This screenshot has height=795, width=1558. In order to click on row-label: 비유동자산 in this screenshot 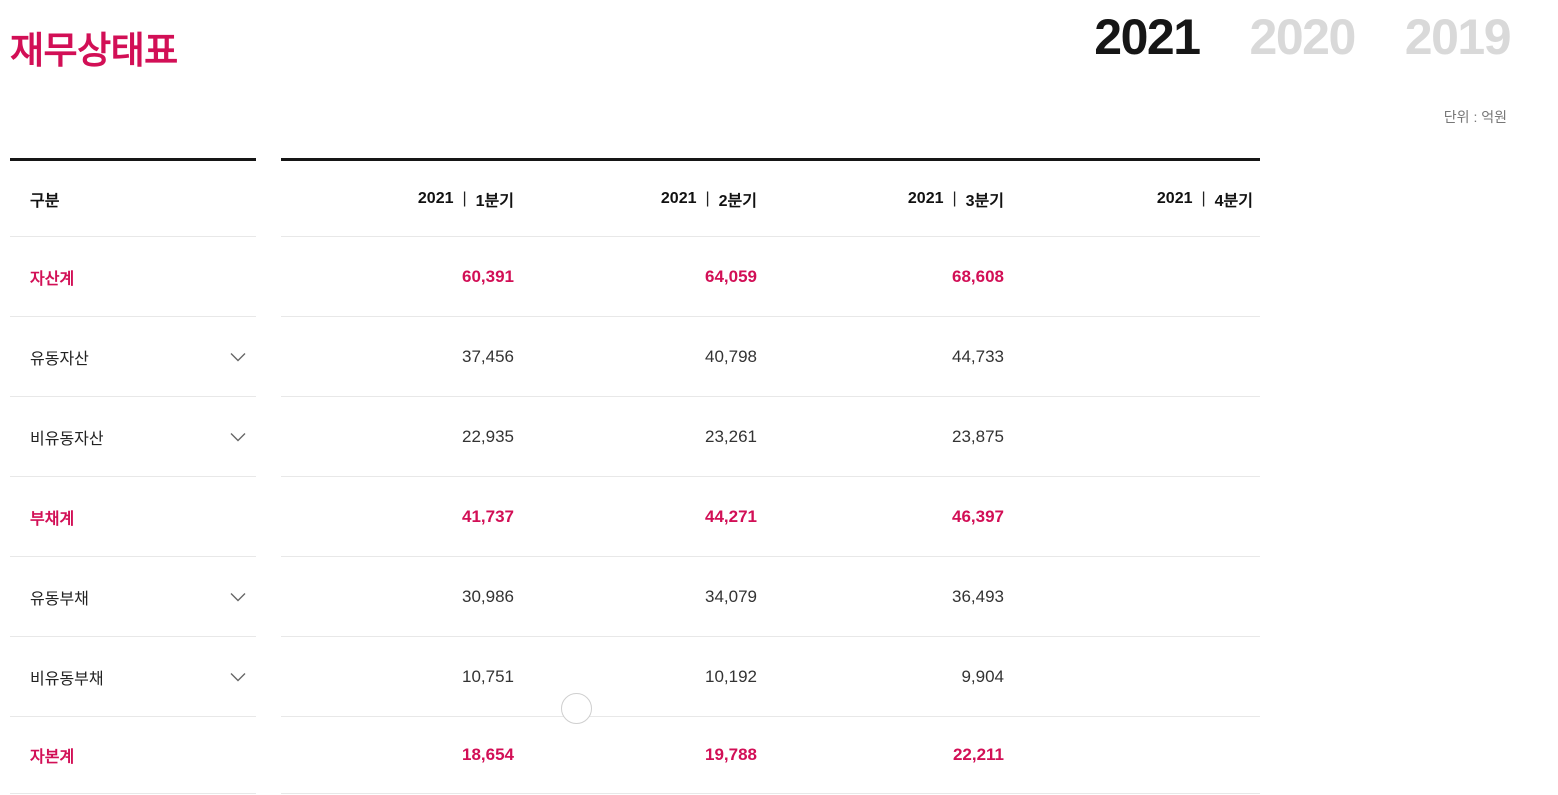, I will do `click(67, 439)`.